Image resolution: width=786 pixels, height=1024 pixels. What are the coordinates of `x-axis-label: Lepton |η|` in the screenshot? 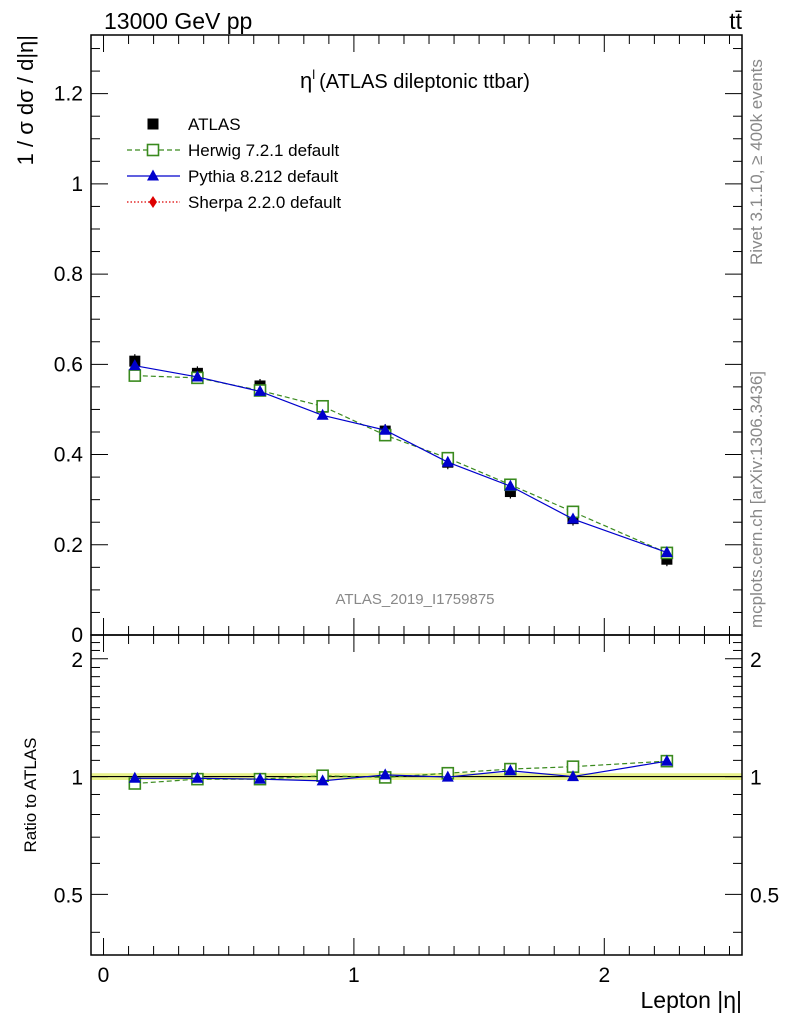 It's located at (691, 1000).